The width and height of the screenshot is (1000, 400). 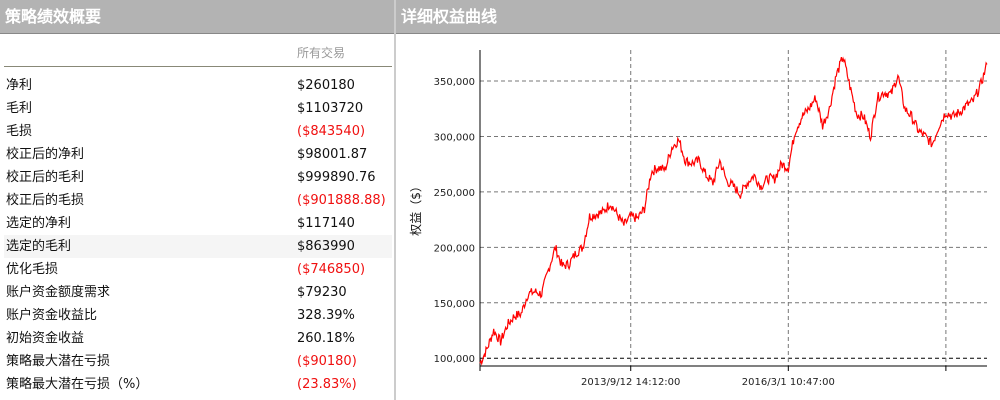 What do you see at coordinates (327, 361) in the screenshot?
I see `row-value: ($90180)` at bounding box center [327, 361].